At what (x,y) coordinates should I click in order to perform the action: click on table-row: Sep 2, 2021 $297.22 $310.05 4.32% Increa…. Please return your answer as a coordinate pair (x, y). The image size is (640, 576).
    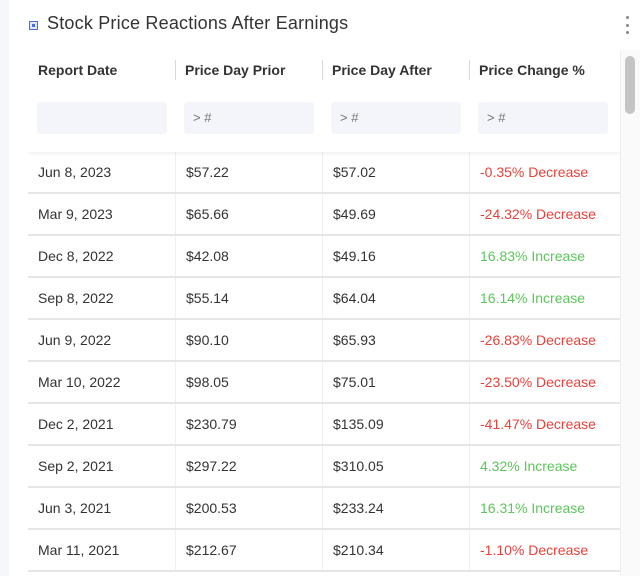
    Looking at the image, I should click on (324, 467).